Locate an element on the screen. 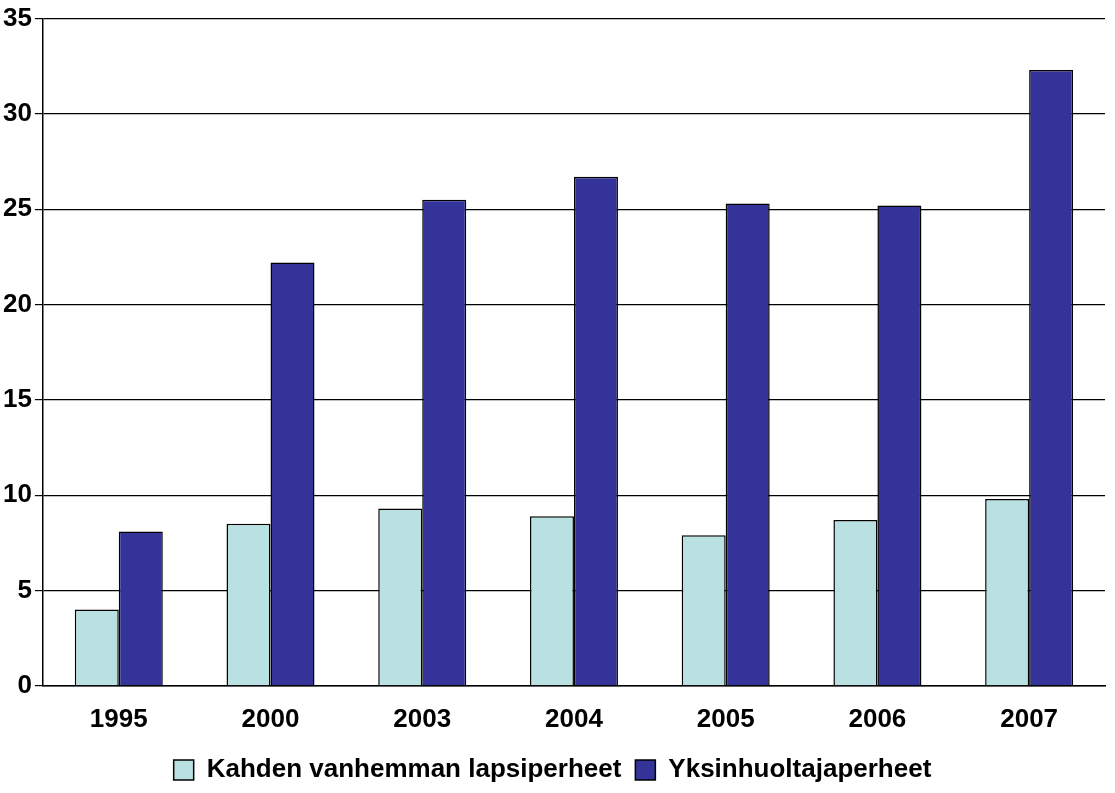 This screenshot has width=1115, height=793. y-tick-label: 15 is located at coordinates (17, 398).